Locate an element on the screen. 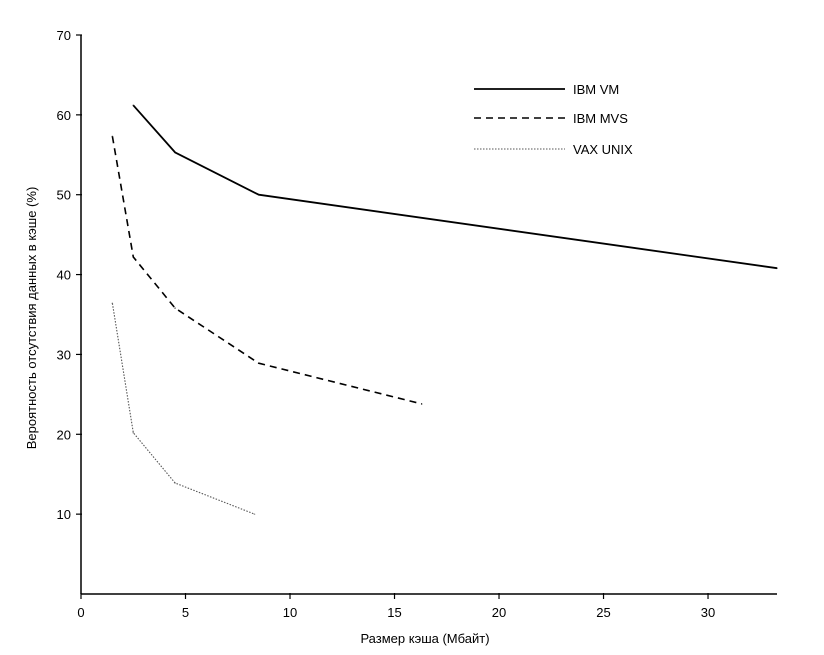 The height and width of the screenshot is (655, 824). series-line-vax-unix is located at coordinates (183, 409).